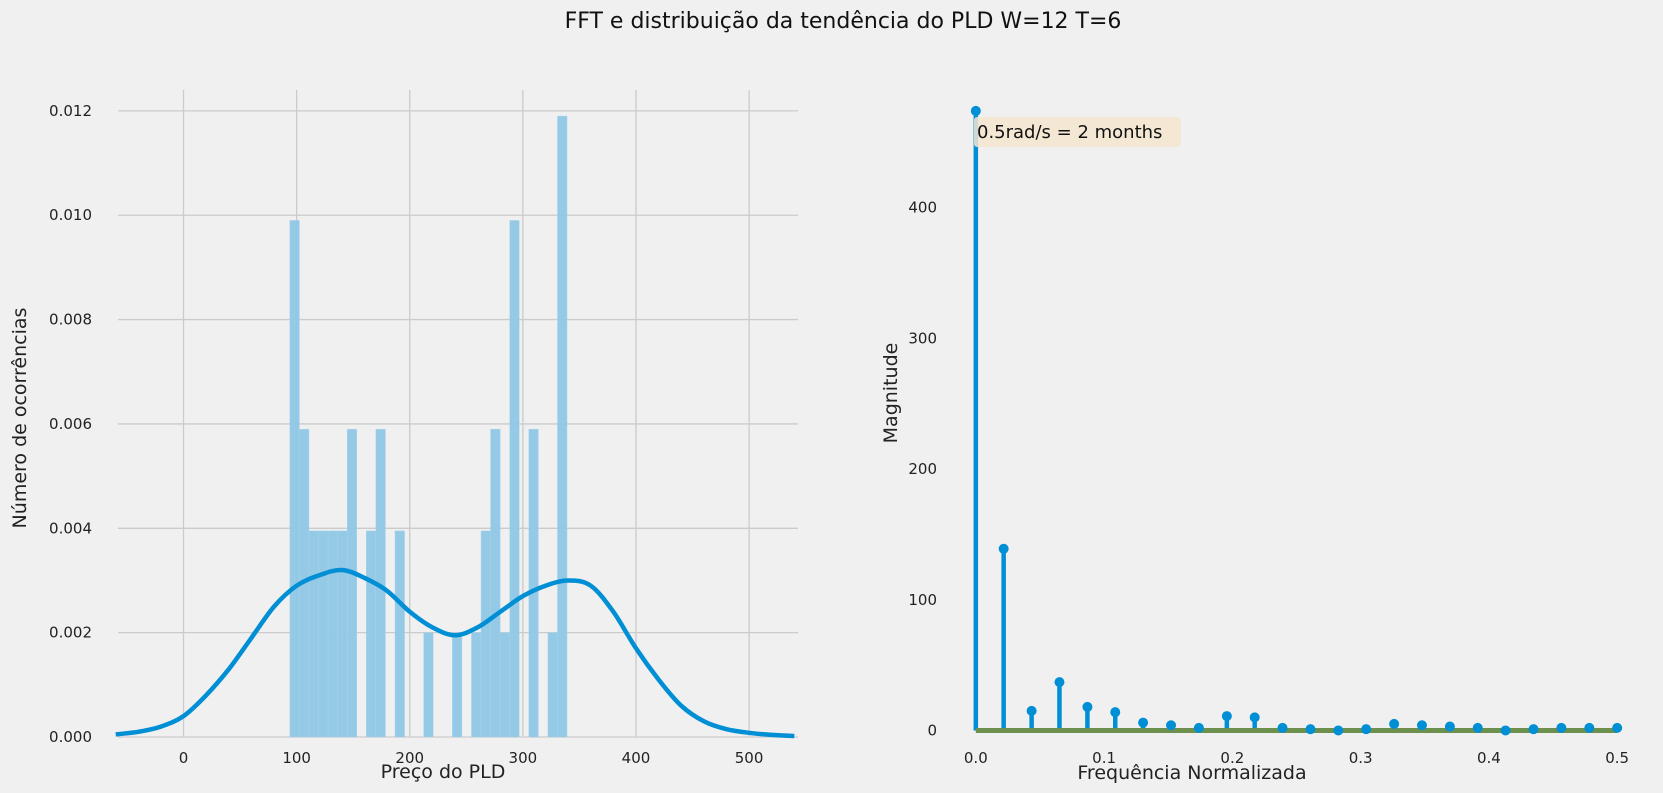  What do you see at coordinates (891, 393) in the screenshot?
I see `fft-y-label: Magnitude` at bounding box center [891, 393].